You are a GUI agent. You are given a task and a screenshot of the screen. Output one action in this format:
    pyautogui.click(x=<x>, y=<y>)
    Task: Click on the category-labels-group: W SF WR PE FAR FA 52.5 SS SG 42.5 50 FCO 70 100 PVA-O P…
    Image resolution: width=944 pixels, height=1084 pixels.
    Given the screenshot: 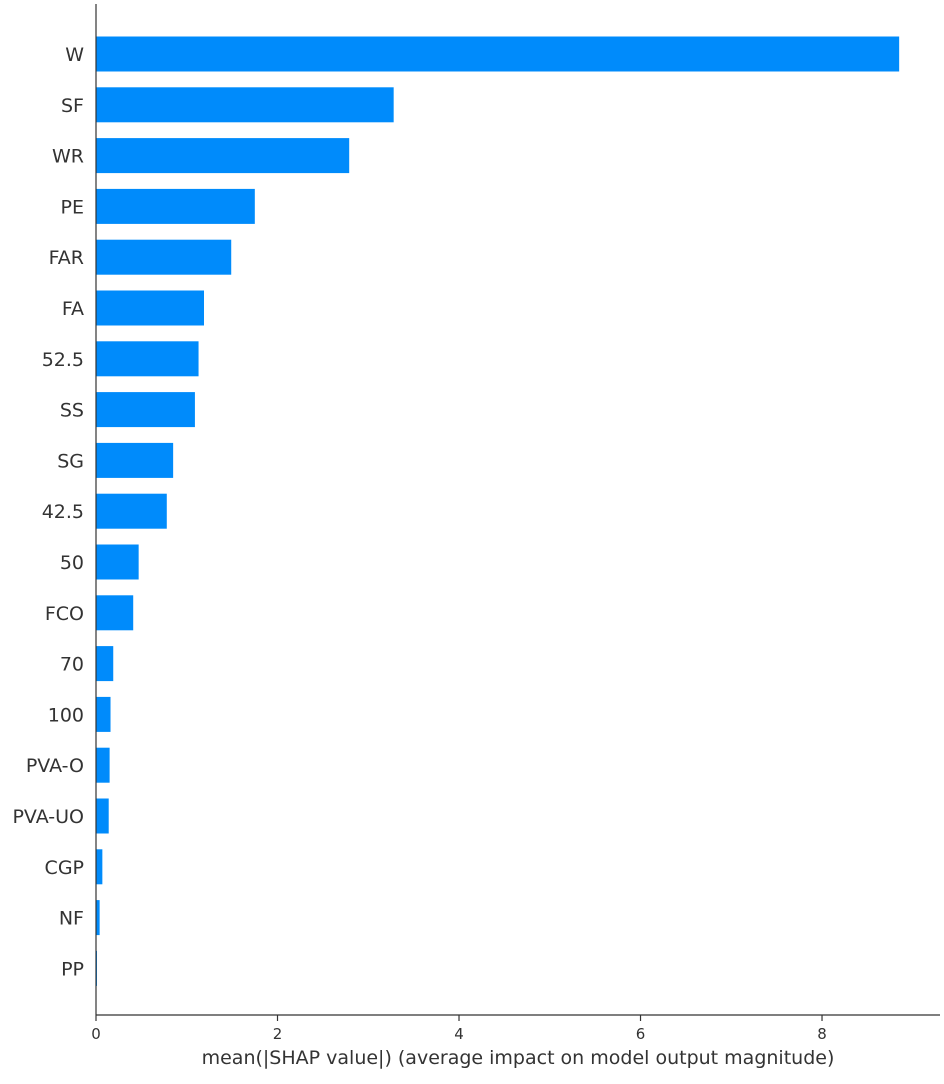 What is the action you would take?
    pyautogui.click(x=48, y=512)
    